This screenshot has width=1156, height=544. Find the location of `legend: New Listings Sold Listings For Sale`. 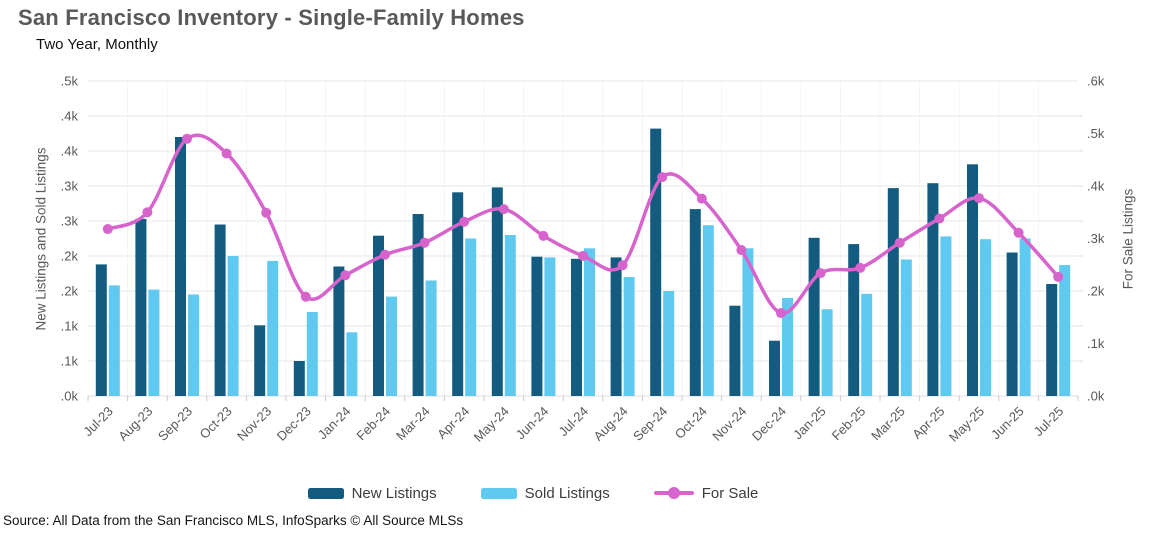

legend: New Listings Sold Listings For Sale is located at coordinates (555, 493).